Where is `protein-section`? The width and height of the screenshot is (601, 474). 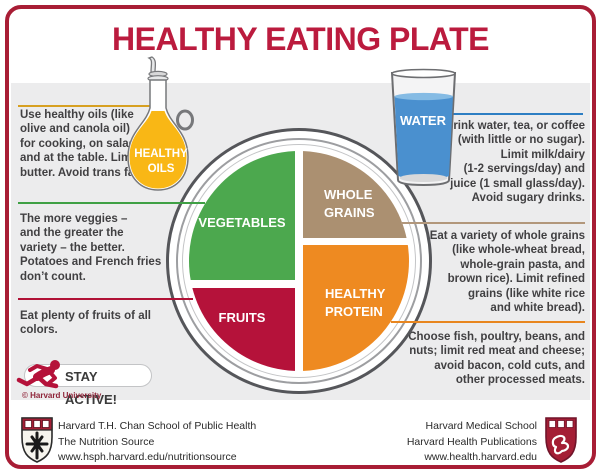
protein-section is located at coordinates (356, 308).